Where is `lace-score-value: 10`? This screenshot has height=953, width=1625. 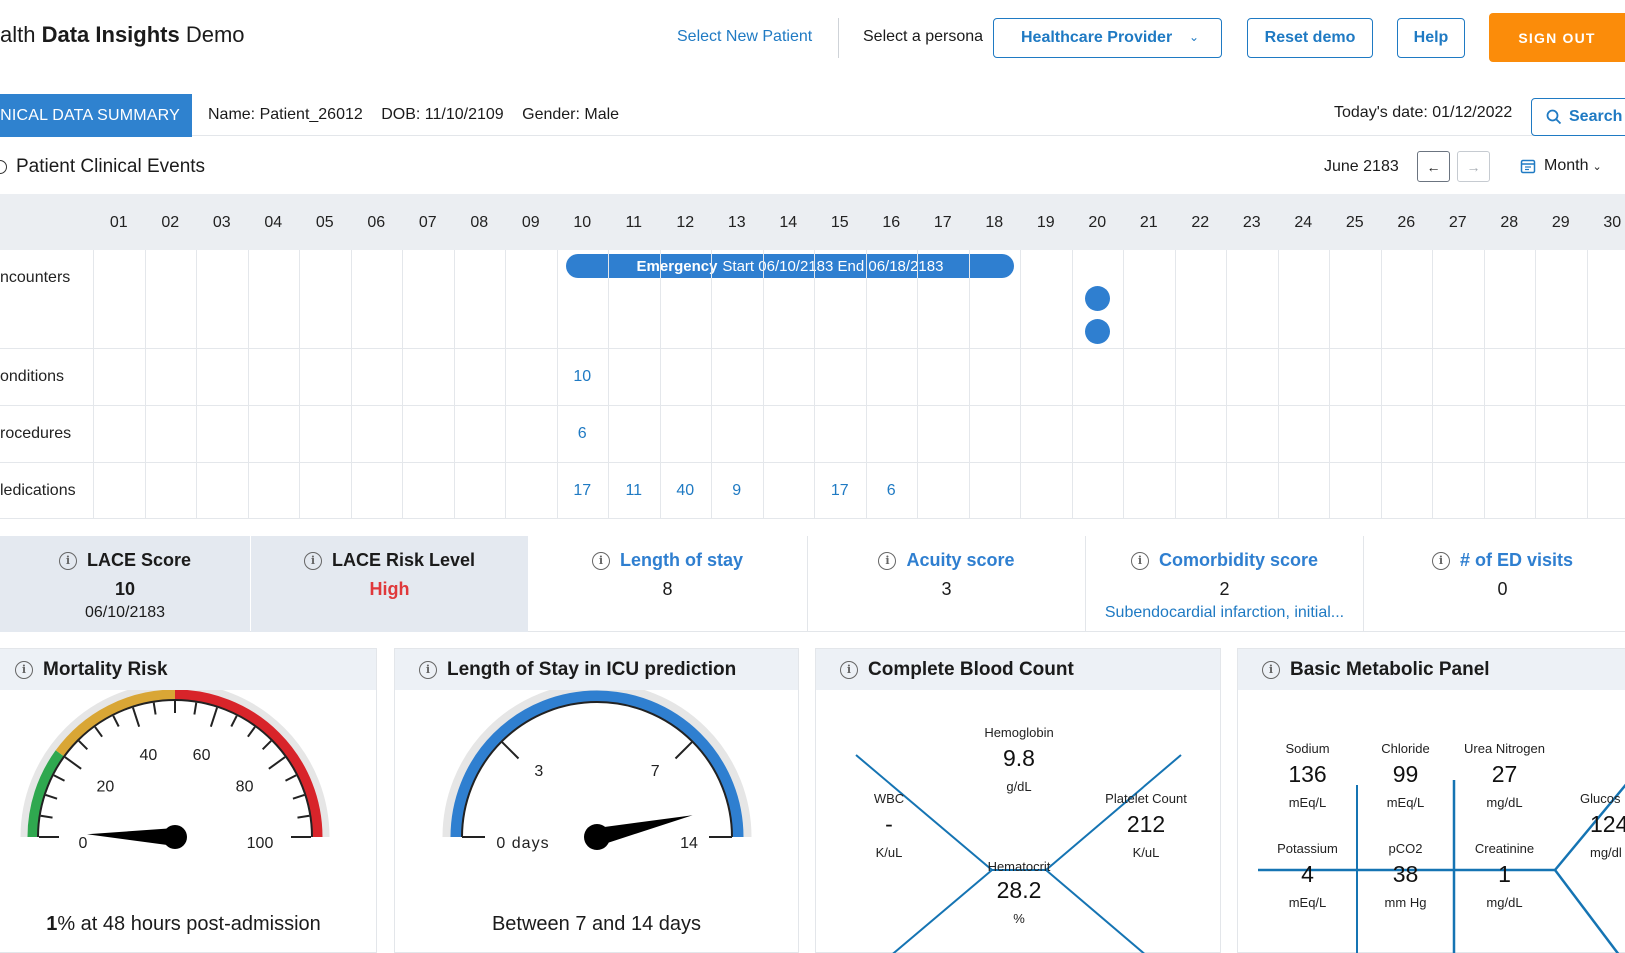 lace-score-value: 10 is located at coordinates (125, 589).